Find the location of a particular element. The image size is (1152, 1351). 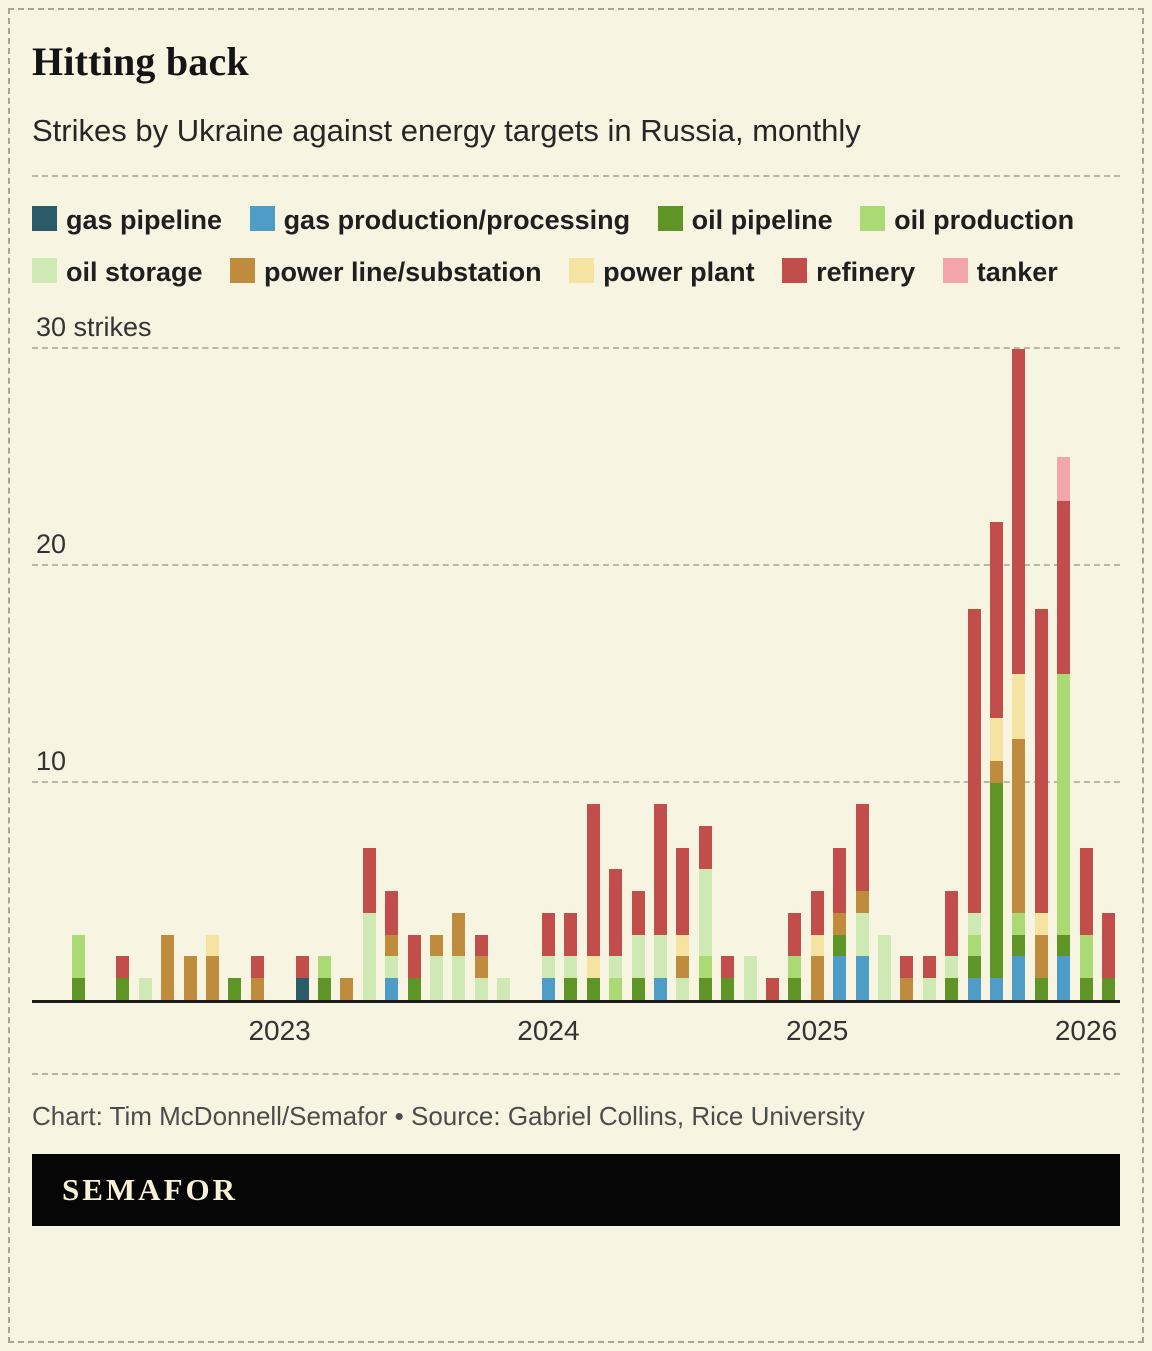

semafor-logo-bar: SEMAFOR is located at coordinates (576, 1189).